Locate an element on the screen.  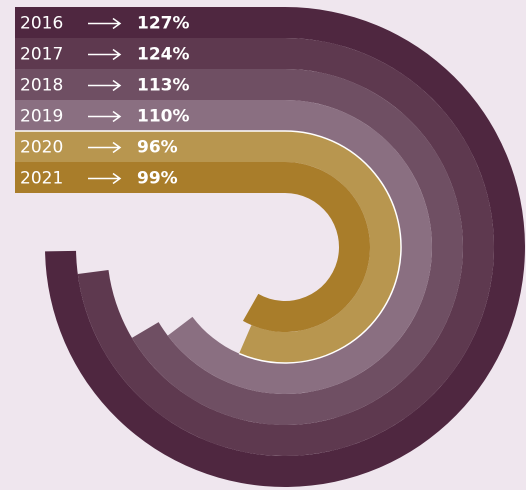
value-label: 113% is located at coordinates (163, 86).